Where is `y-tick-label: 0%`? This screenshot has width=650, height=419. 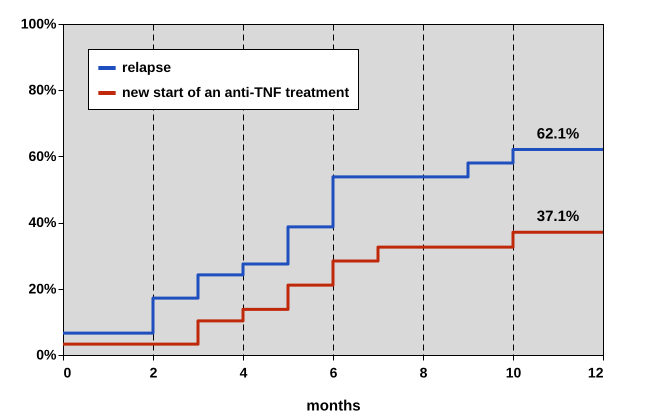 y-tick-label: 0% is located at coordinates (47, 354).